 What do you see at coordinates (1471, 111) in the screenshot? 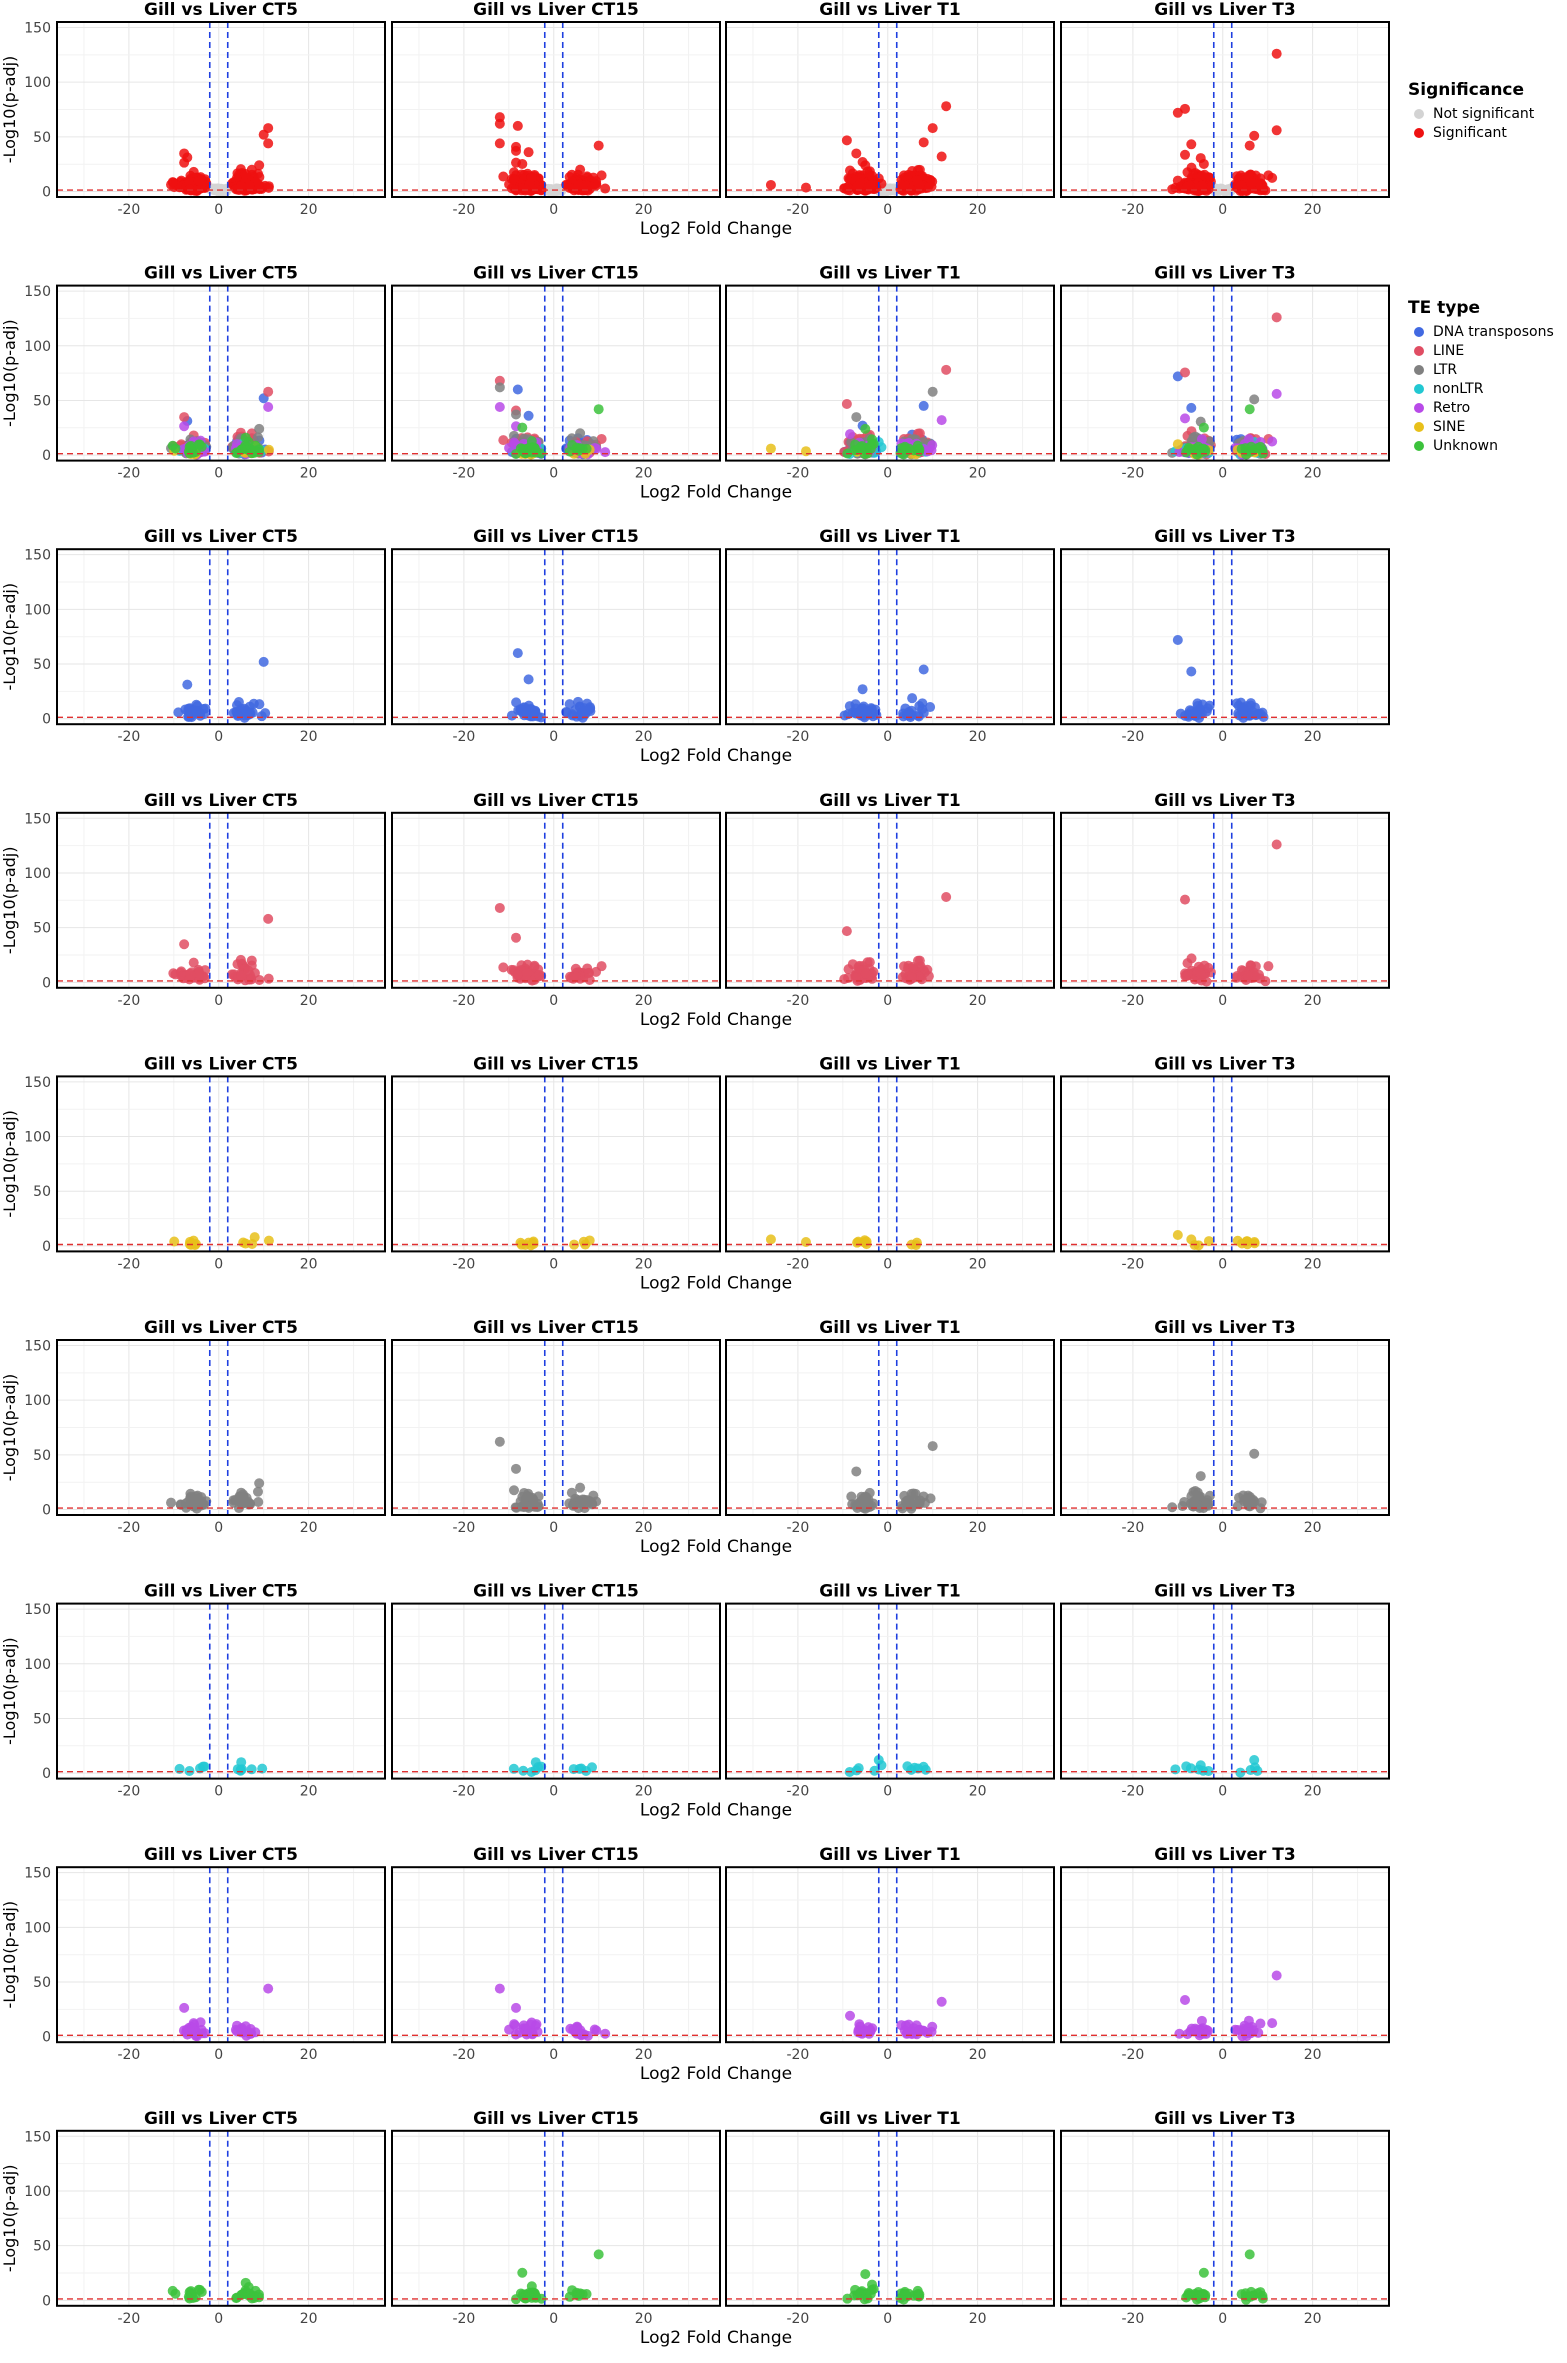
I see `significance-legend: Significance Not significant Significant` at bounding box center [1471, 111].